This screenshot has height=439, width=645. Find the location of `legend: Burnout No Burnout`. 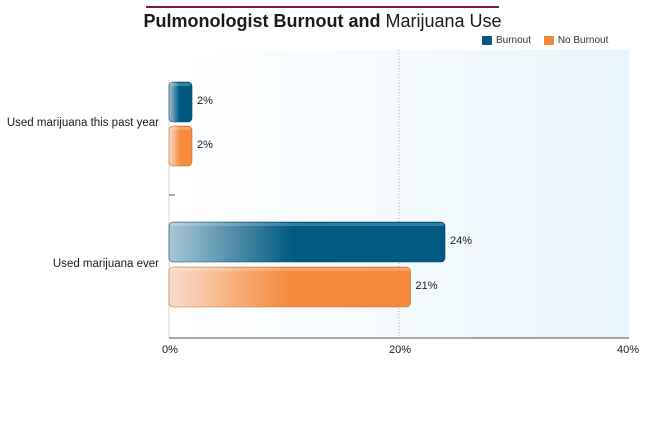

legend: Burnout No Burnout is located at coordinates (550, 41).